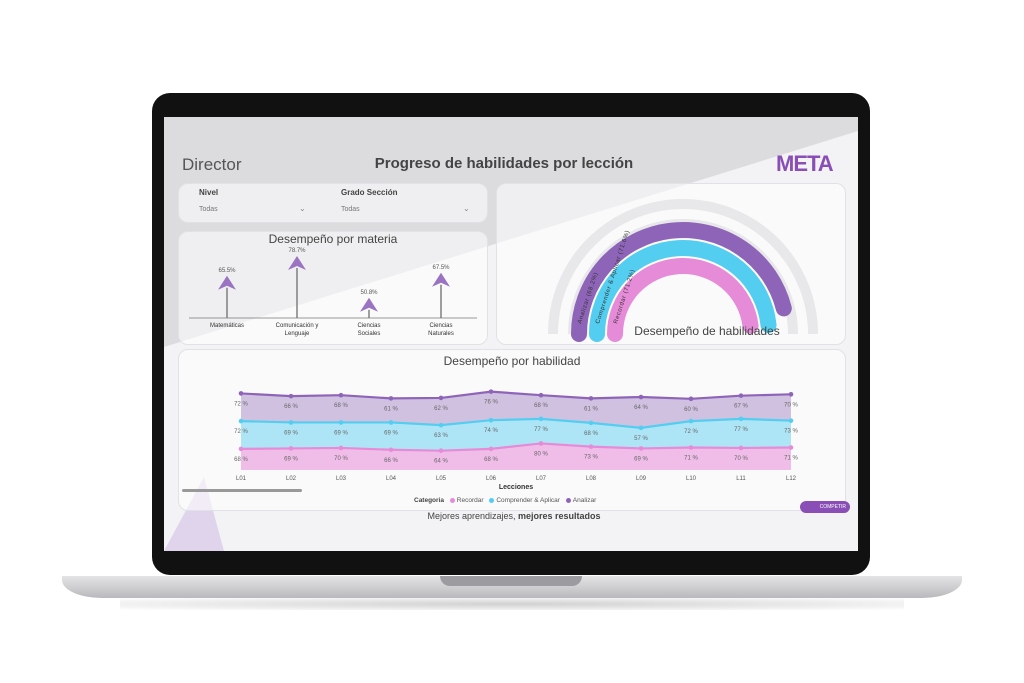 The image size is (1024, 683). I want to click on area-value-label: 71 %, so click(691, 459).